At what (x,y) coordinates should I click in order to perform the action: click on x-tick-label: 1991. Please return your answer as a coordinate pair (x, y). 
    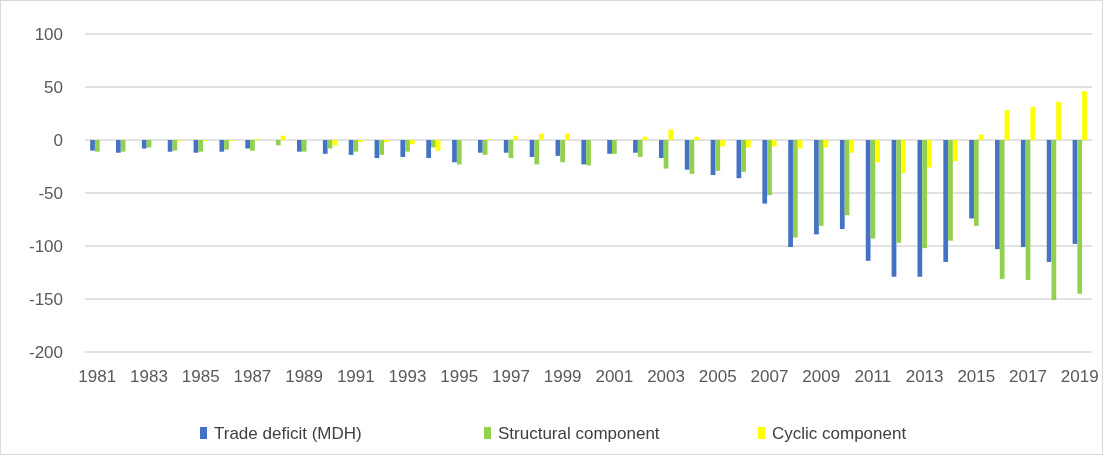
    Looking at the image, I should click on (355, 376).